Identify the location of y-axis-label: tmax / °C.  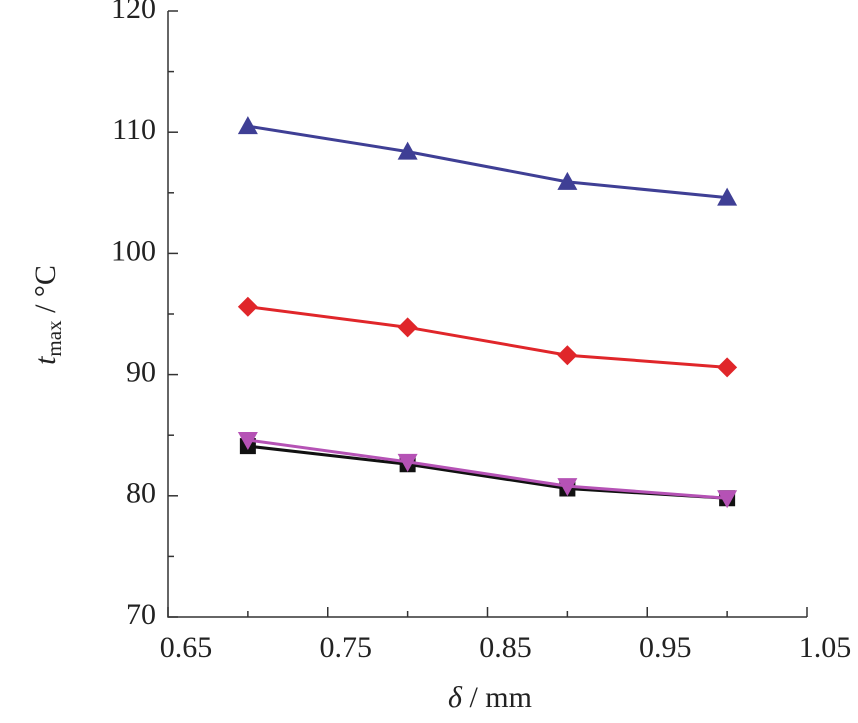
(47, 315).